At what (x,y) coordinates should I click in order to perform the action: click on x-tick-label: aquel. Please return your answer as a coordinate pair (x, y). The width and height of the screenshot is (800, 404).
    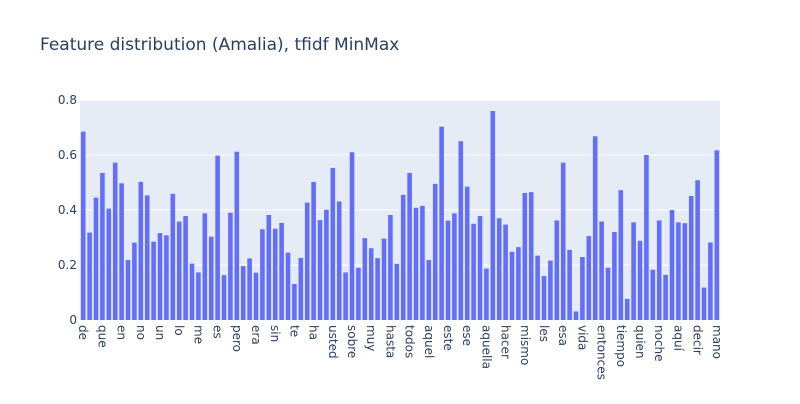
    Looking at the image, I should click on (429, 341).